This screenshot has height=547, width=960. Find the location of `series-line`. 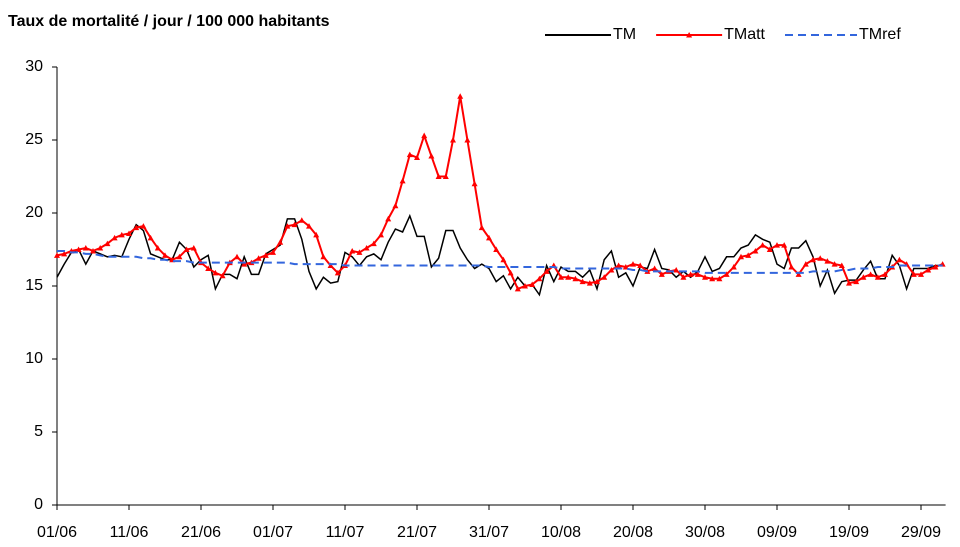

series-line is located at coordinates (500, 261).